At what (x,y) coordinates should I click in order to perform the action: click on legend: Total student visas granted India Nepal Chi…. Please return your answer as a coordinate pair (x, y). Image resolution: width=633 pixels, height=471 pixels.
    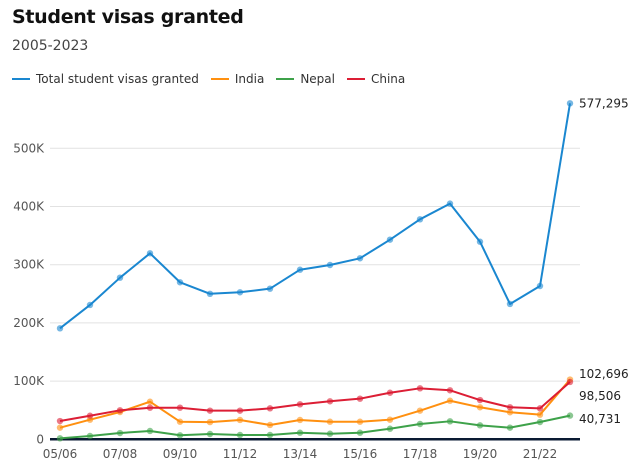
    Looking at the image, I should click on (208, 79).